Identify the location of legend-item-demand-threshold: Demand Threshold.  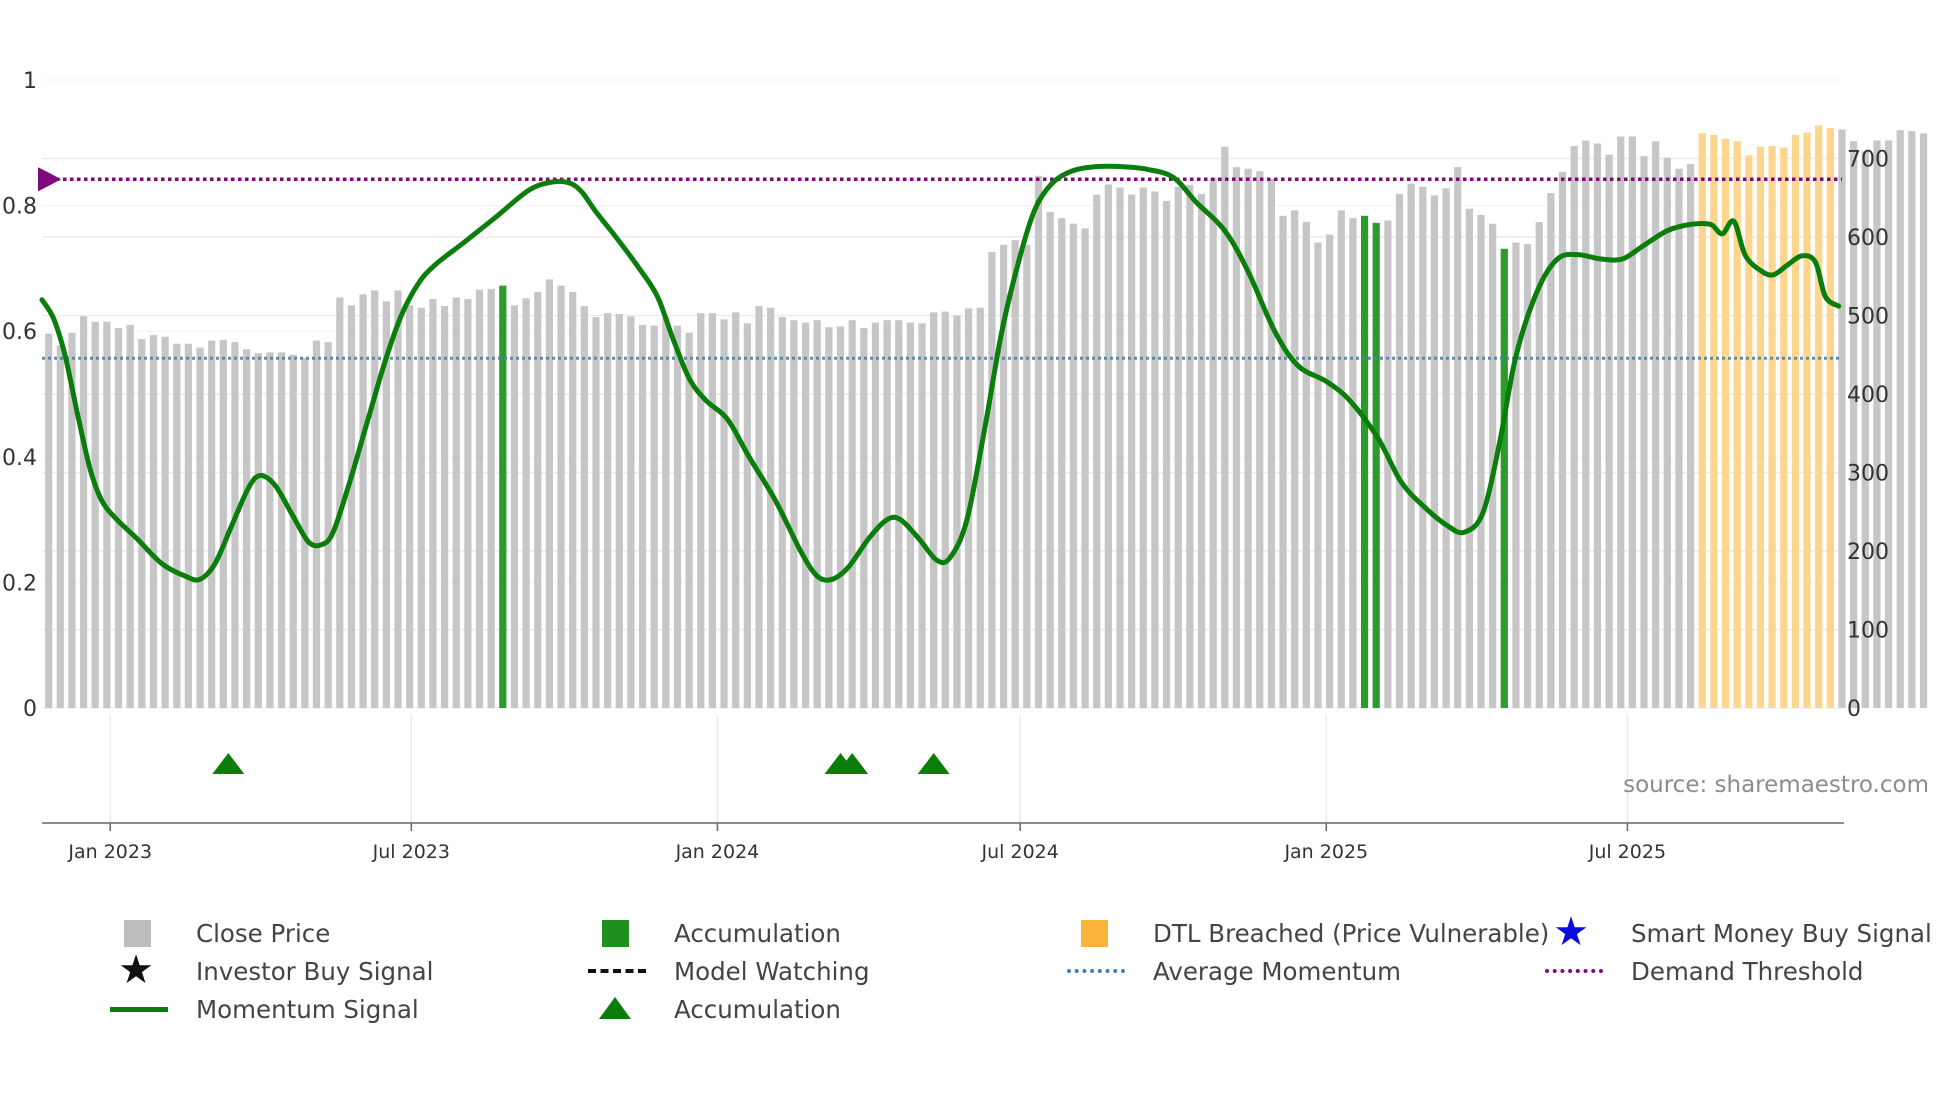
(1699, 971).